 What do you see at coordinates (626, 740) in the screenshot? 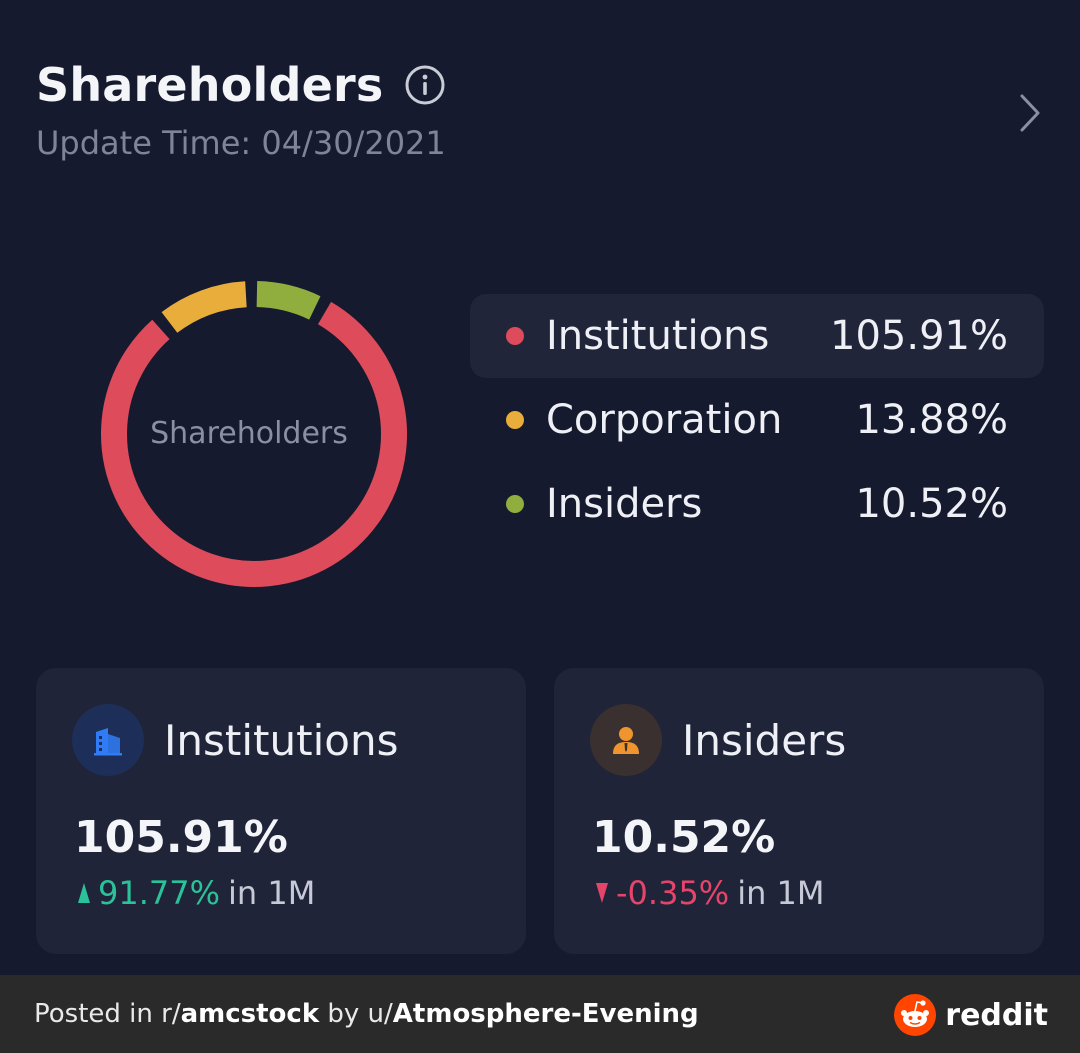
I see `person-icon` at bounding box center [626, 740].